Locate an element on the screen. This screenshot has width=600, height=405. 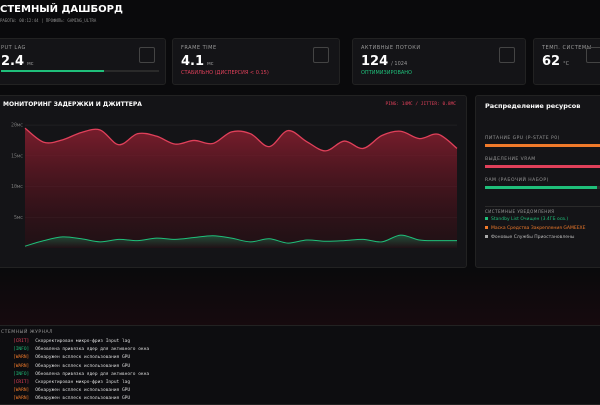
card: PUT LAG 2.4 мс is located at coordinates (83, 61).